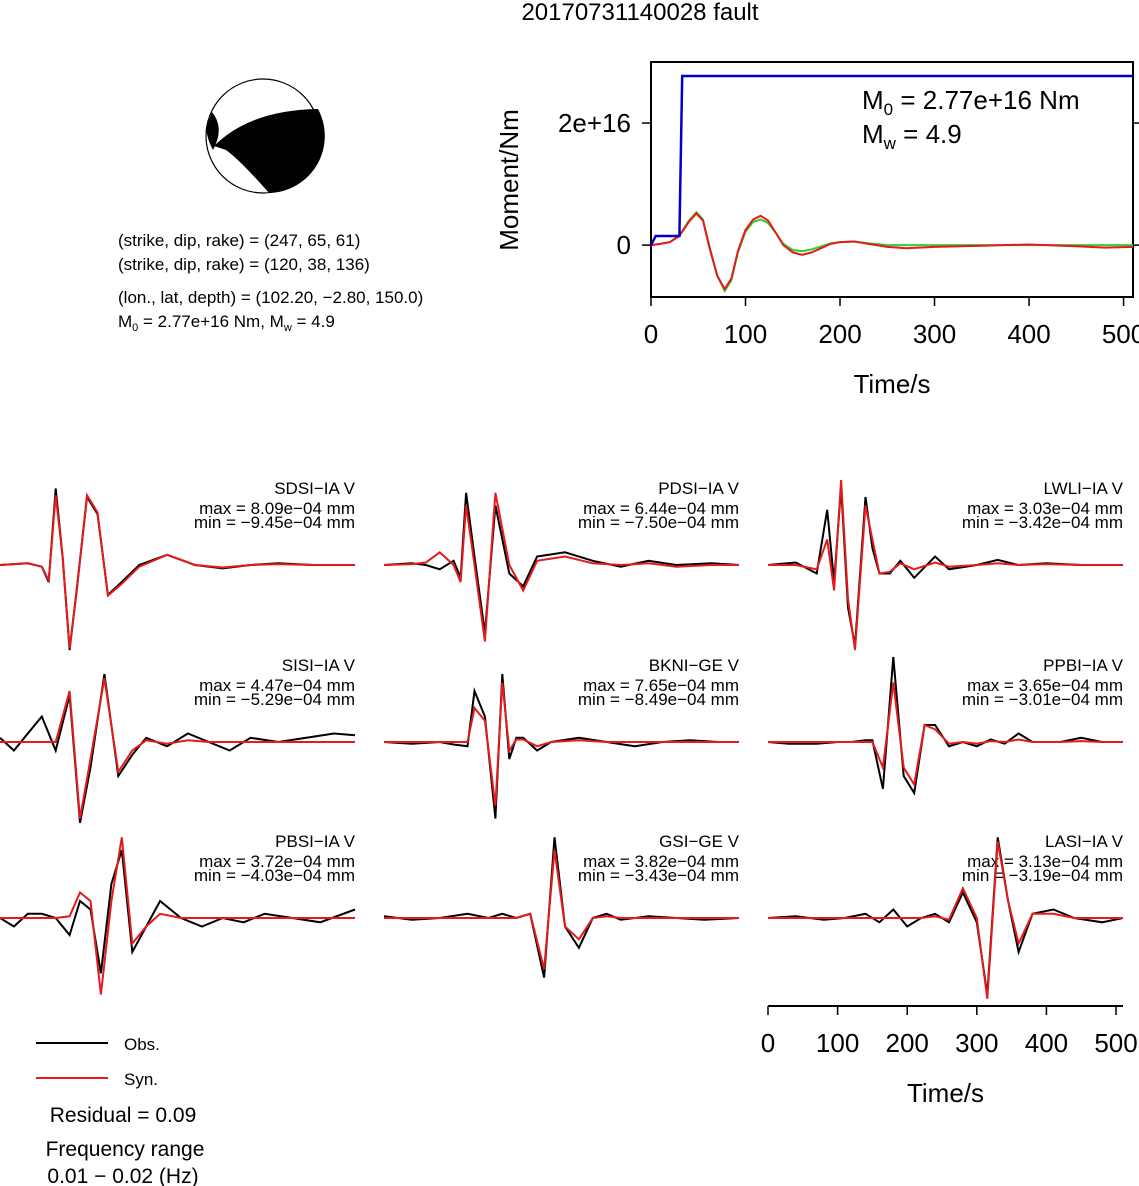  Describe the element at coordinates (244, 264) in the screenshot. I see `mechanism-line-2: (strike, dip, rake) = (120, 38, 136)` at that location.